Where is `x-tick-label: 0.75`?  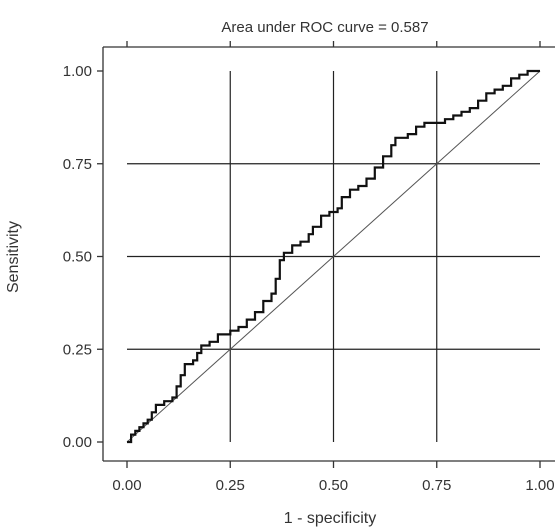
x-tick-label: 0.75 is located at coordinates (436, 485).